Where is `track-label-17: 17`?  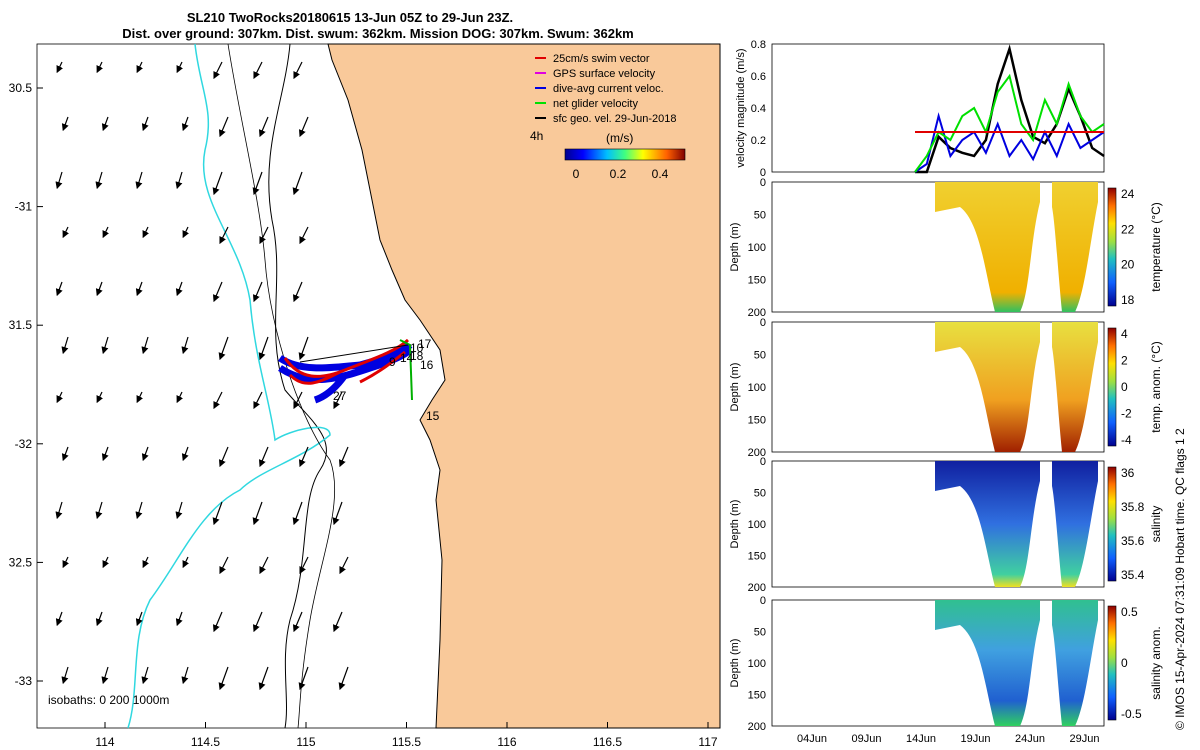 track-label-17: 17 is located at coordinates (425, 344).